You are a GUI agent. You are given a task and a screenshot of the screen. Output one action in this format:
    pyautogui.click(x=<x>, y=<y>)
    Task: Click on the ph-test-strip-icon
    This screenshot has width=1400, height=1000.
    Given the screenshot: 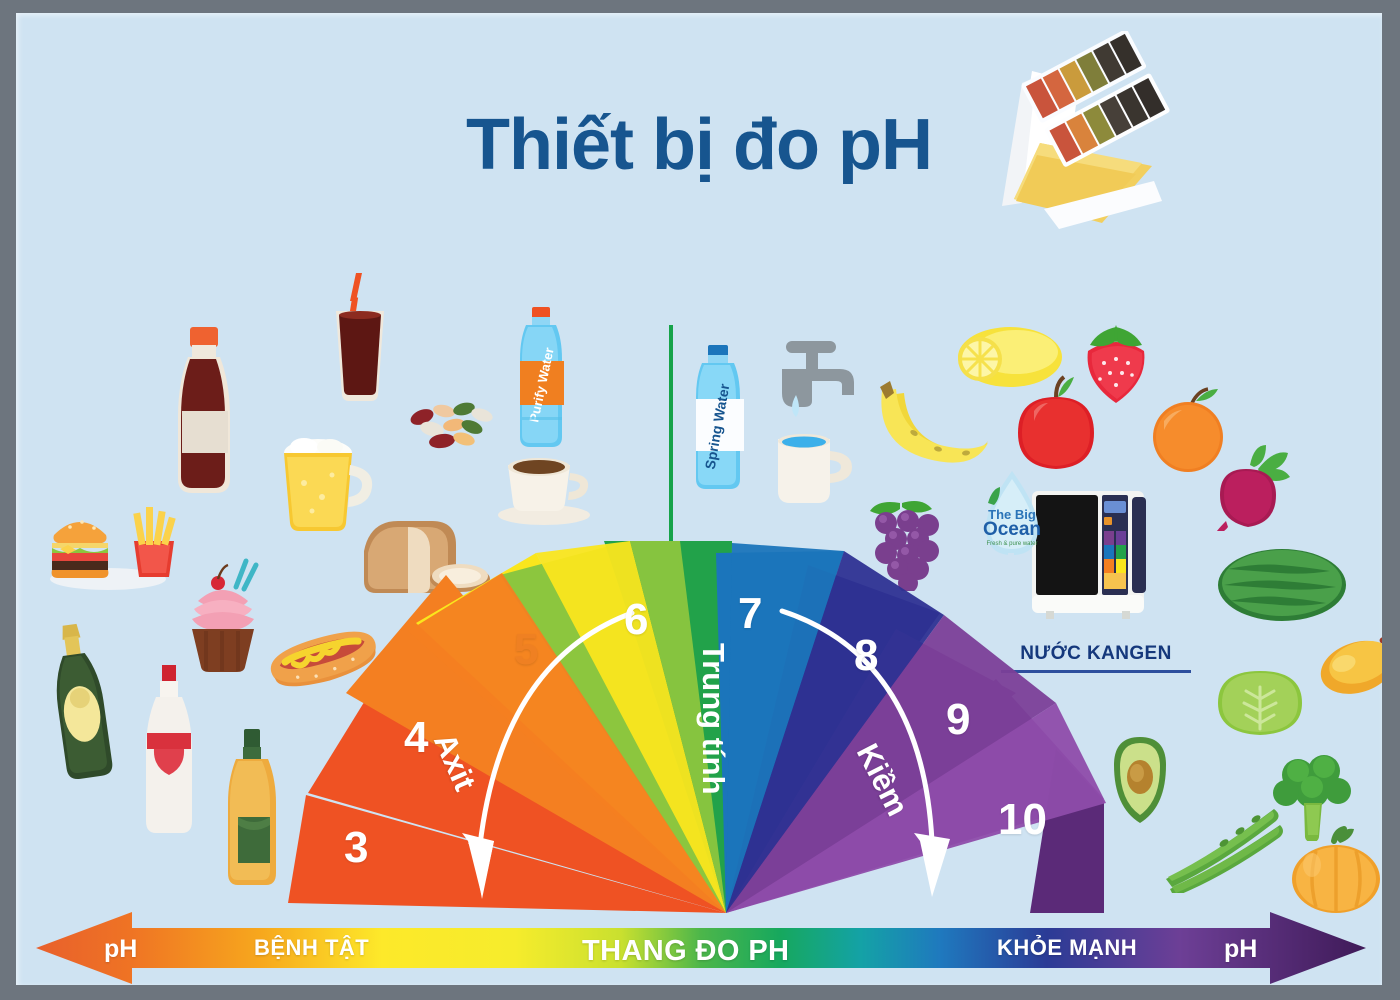 What is the action you would take?
    pyautogui.click(x=1086, y=130)
    